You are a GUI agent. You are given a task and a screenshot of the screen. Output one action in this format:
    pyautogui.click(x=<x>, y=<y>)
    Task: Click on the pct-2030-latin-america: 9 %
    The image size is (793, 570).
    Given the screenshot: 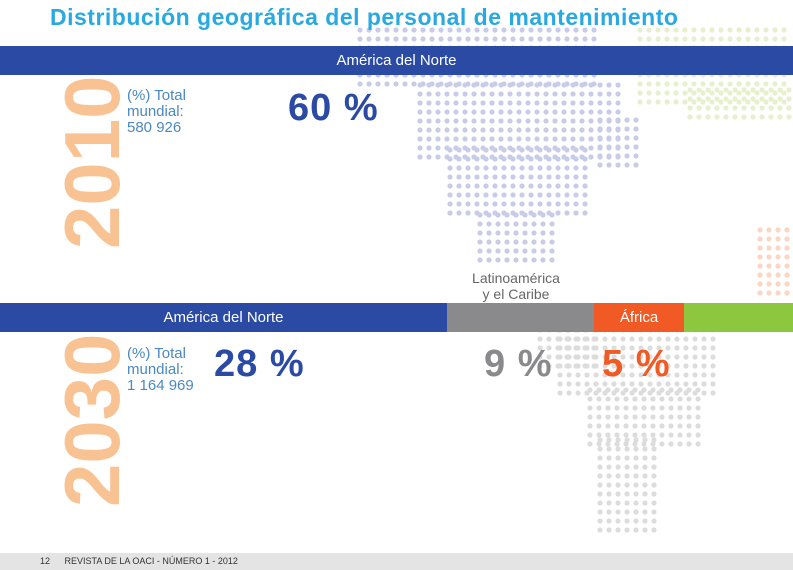 What is the action you would take?
    pyautogui.click(x=518, y=364)
    